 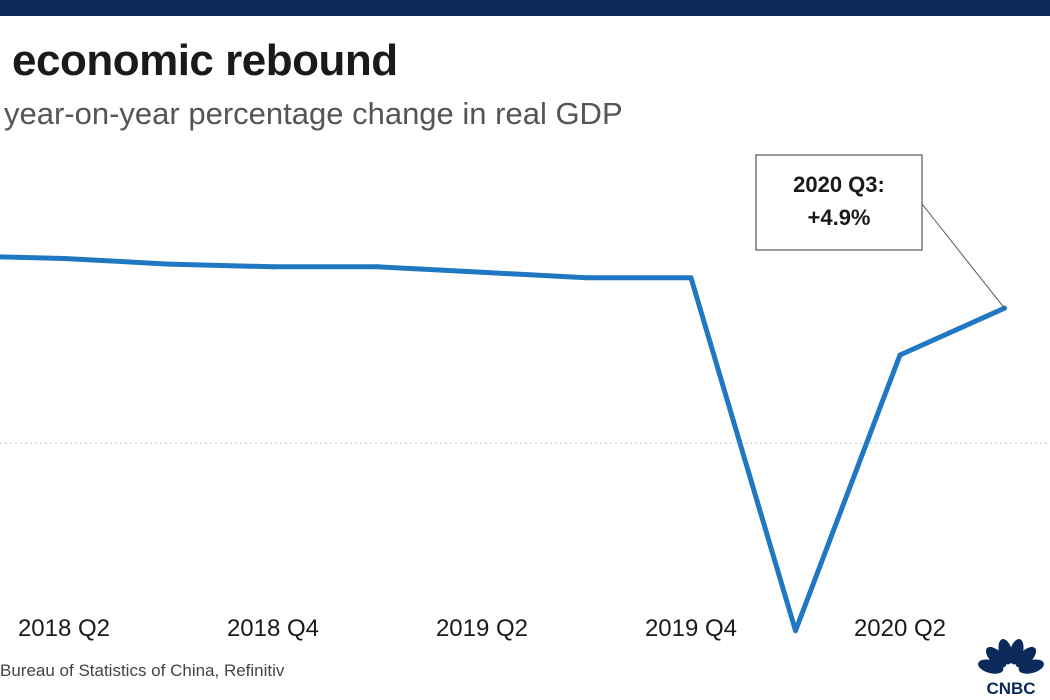 I want to click on peacock-icon, so click(x=1011, y=656).